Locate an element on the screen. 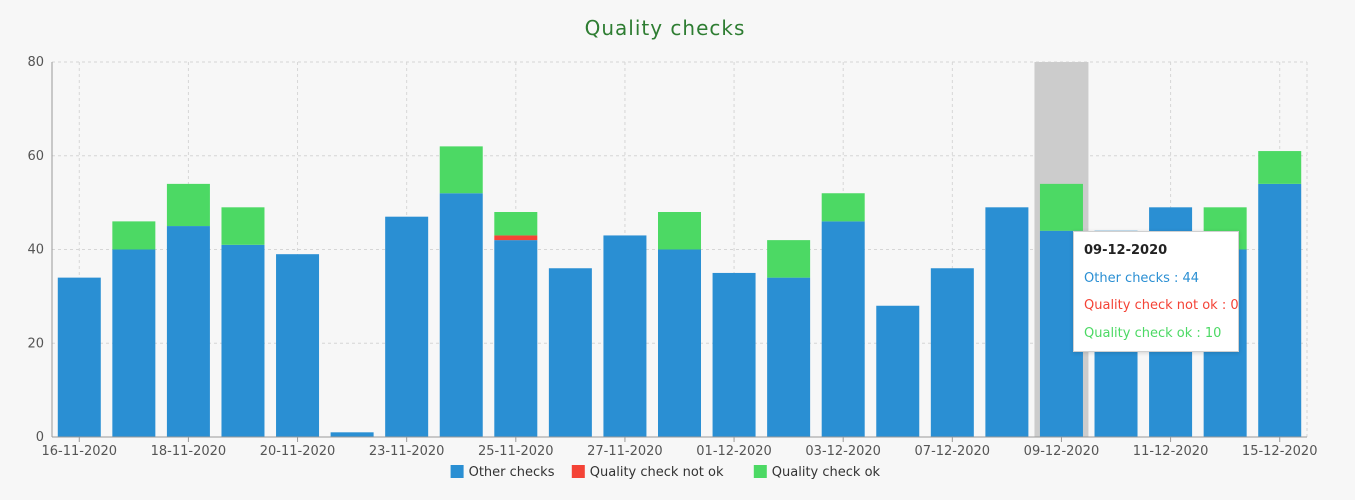  legend-label: Quality check ok is located at coordinates (826, 472).